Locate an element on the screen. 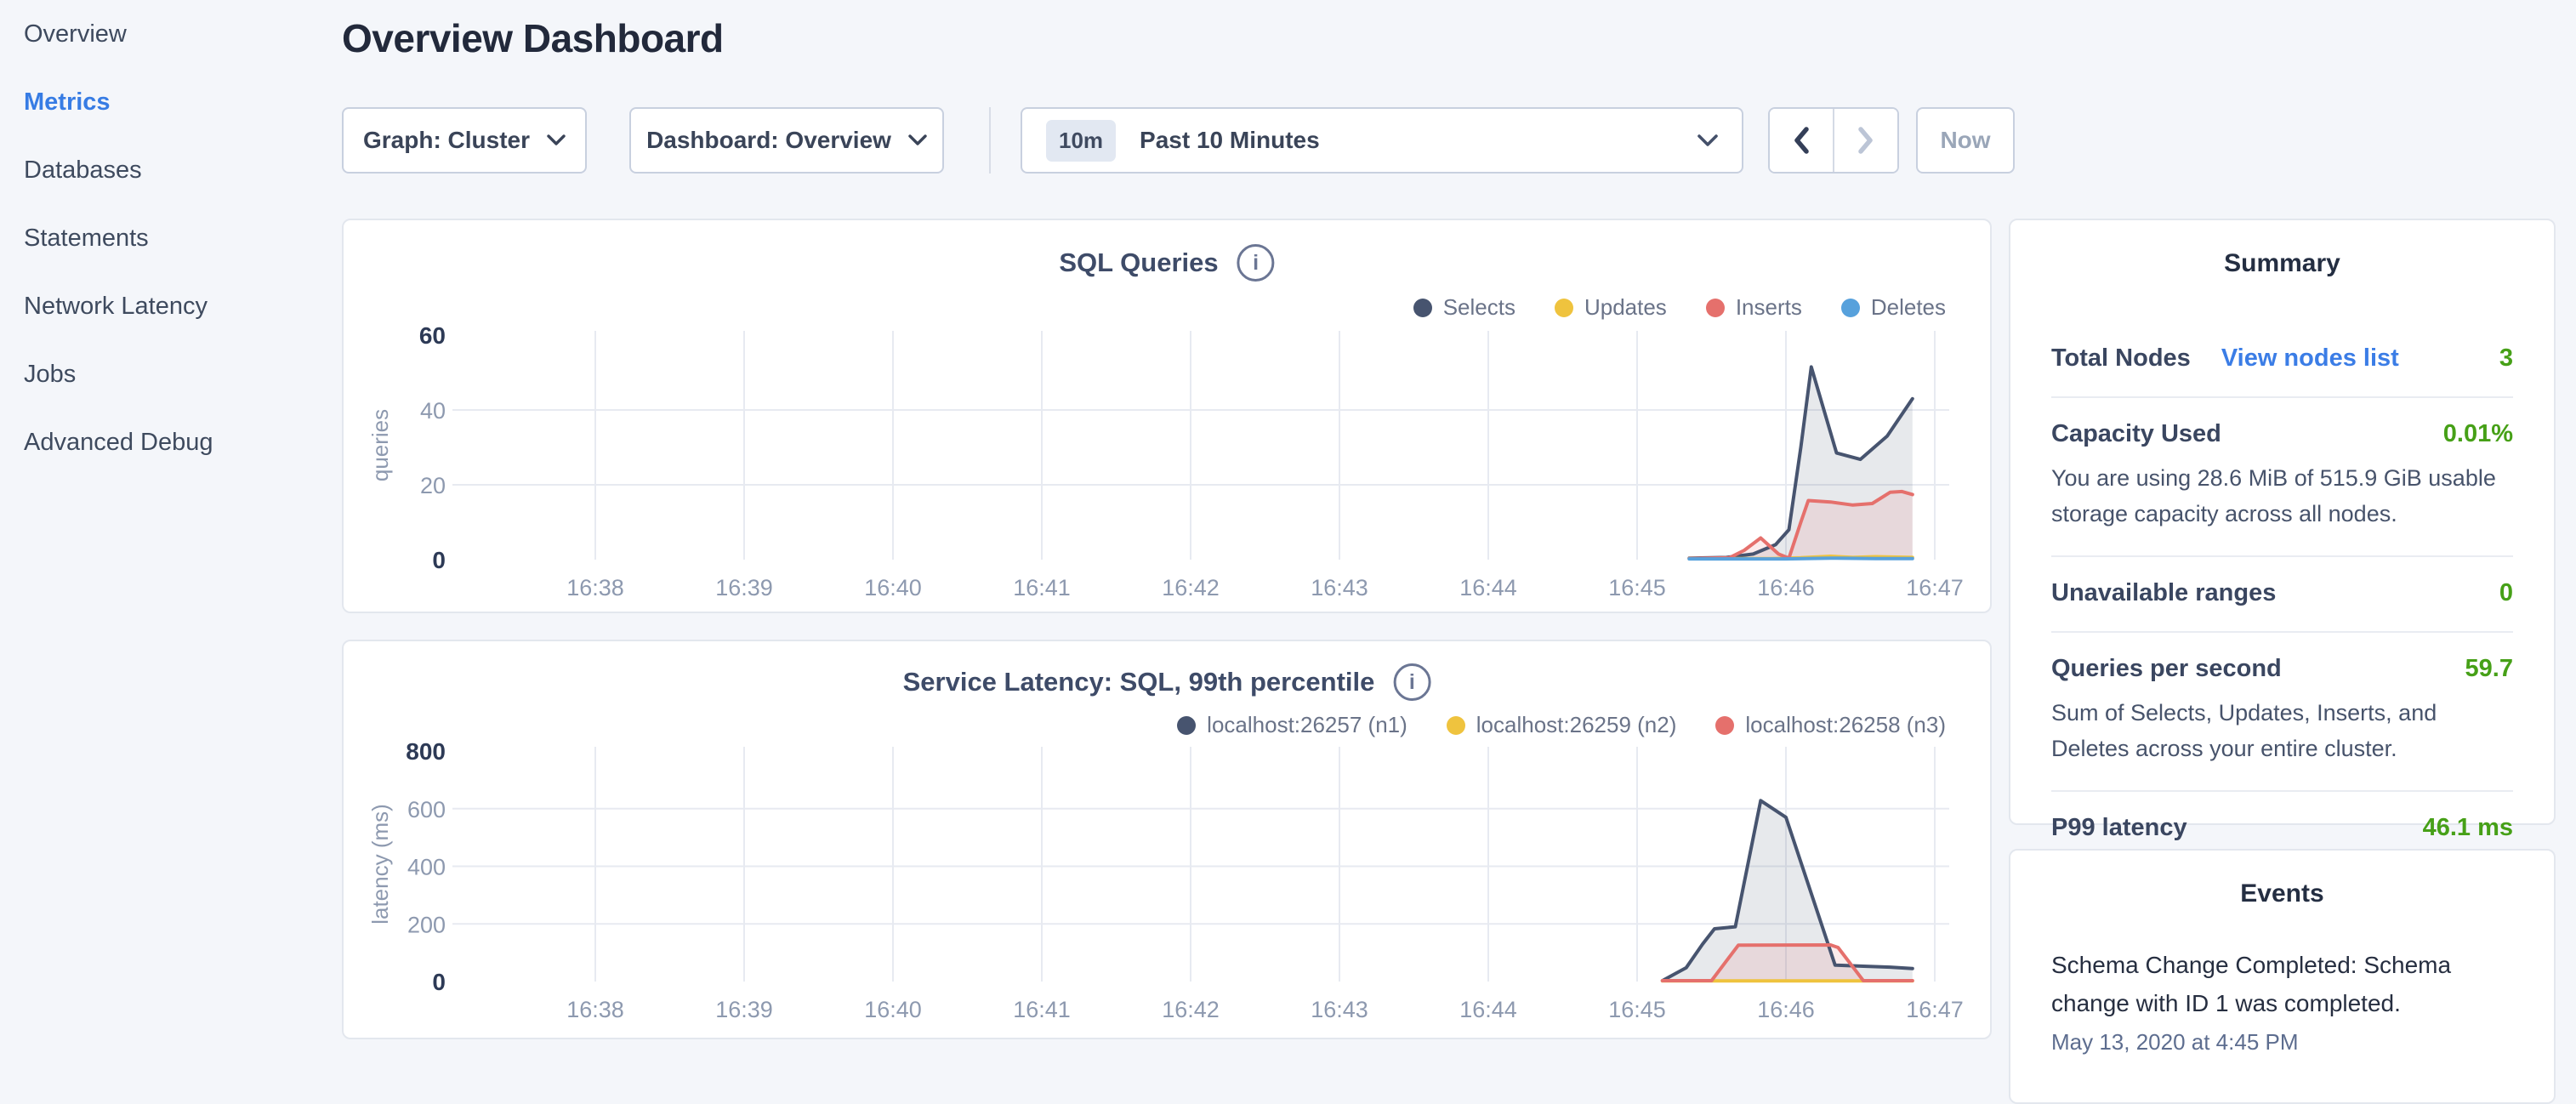  sidebar-item-overview: Overview is located at coordinates (75, 34).